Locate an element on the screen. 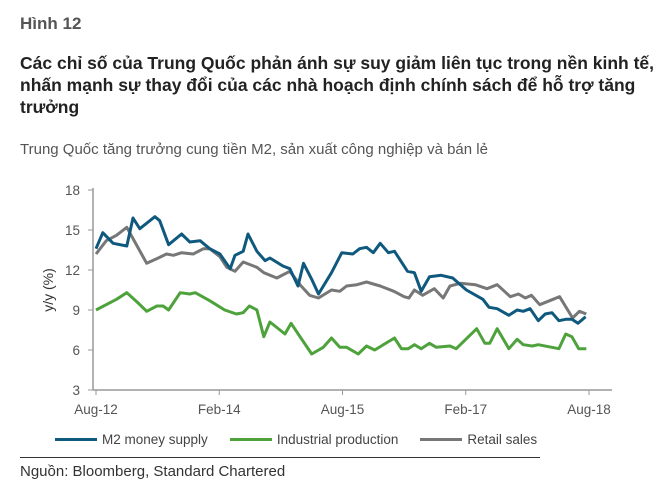 The width and height of the screenshot is (667, 501). legend-swatch-retail is located at coordinates (441, 439).